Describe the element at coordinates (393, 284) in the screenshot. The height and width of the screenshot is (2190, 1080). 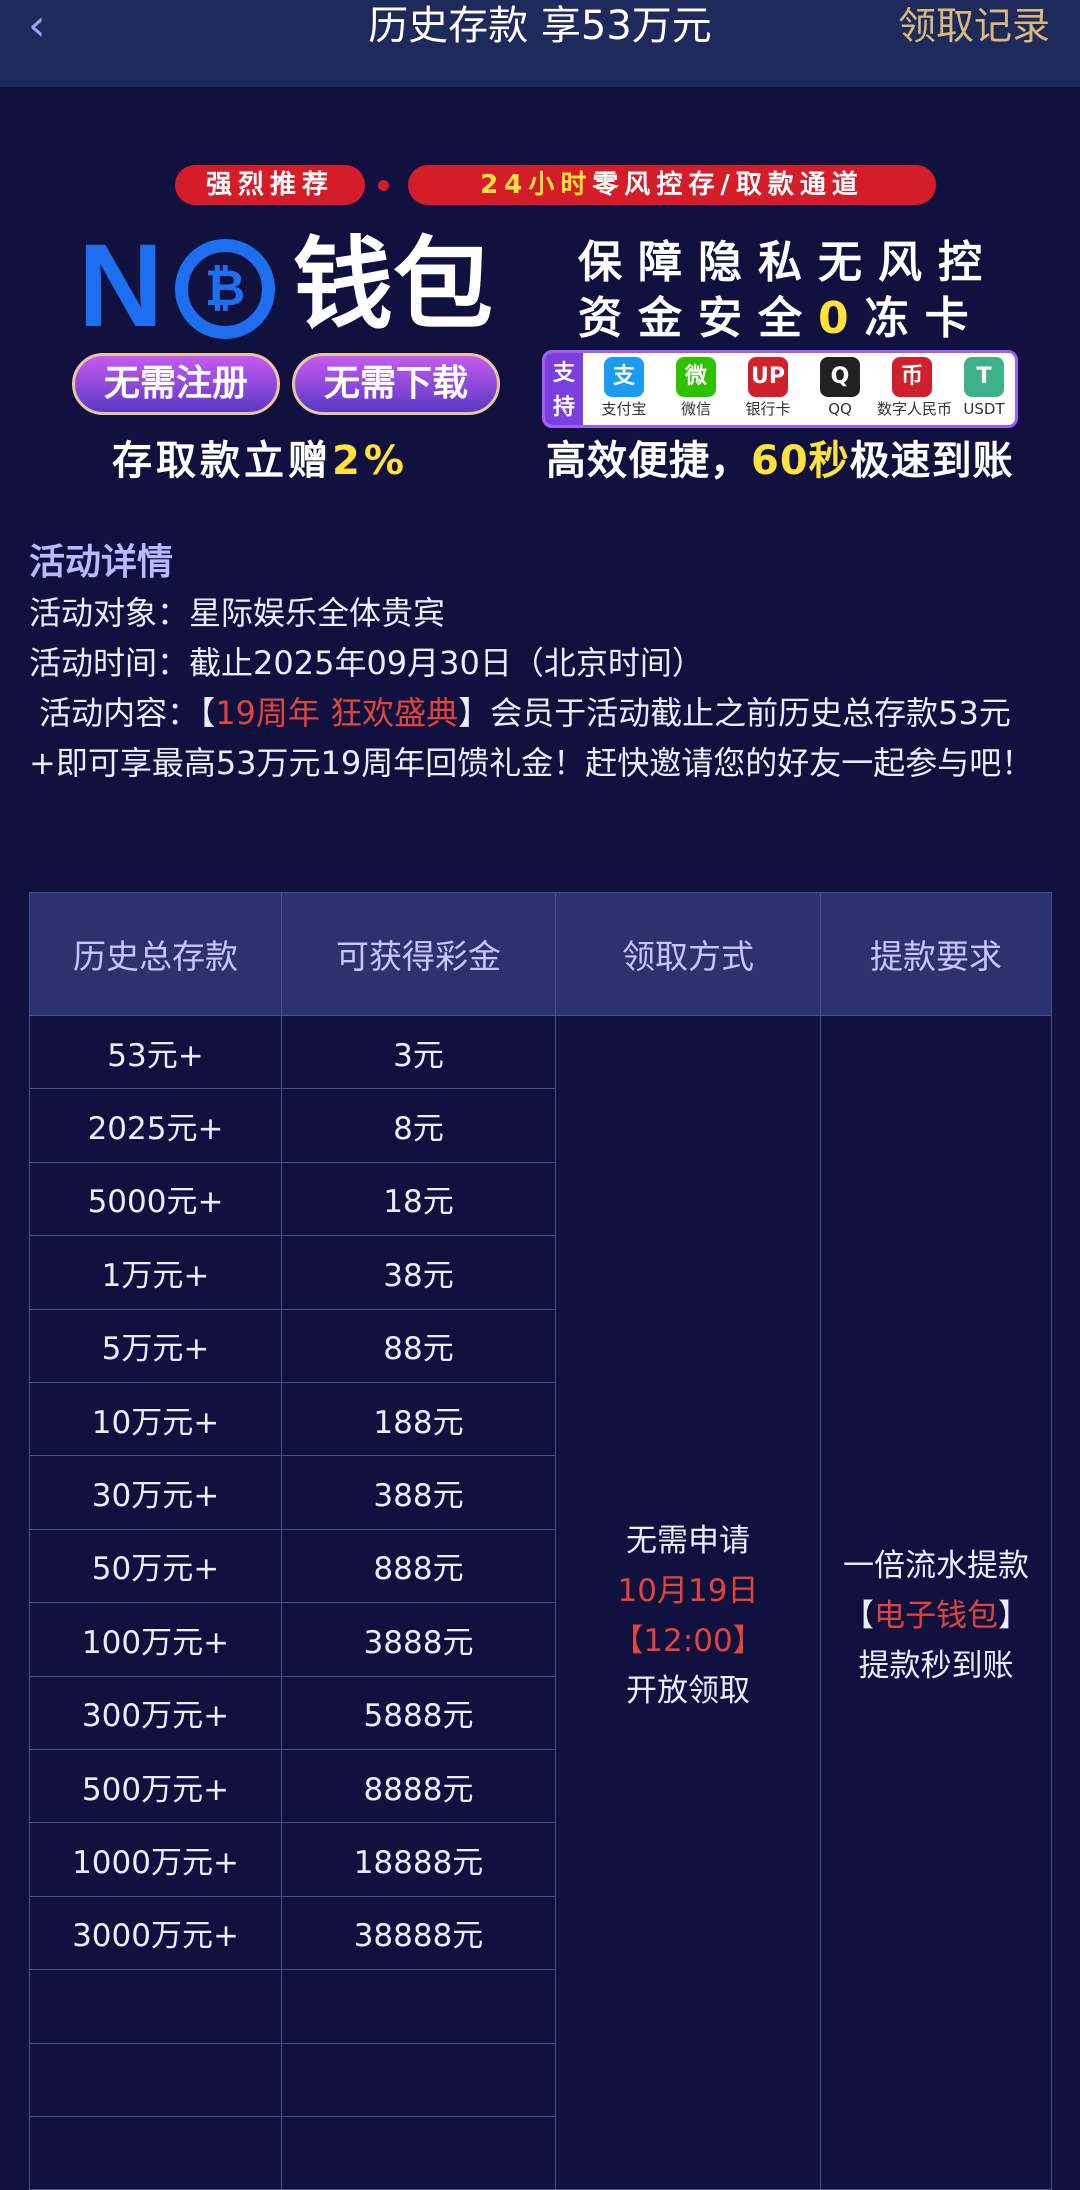
I see `wallet-title: 钱包` at that location.